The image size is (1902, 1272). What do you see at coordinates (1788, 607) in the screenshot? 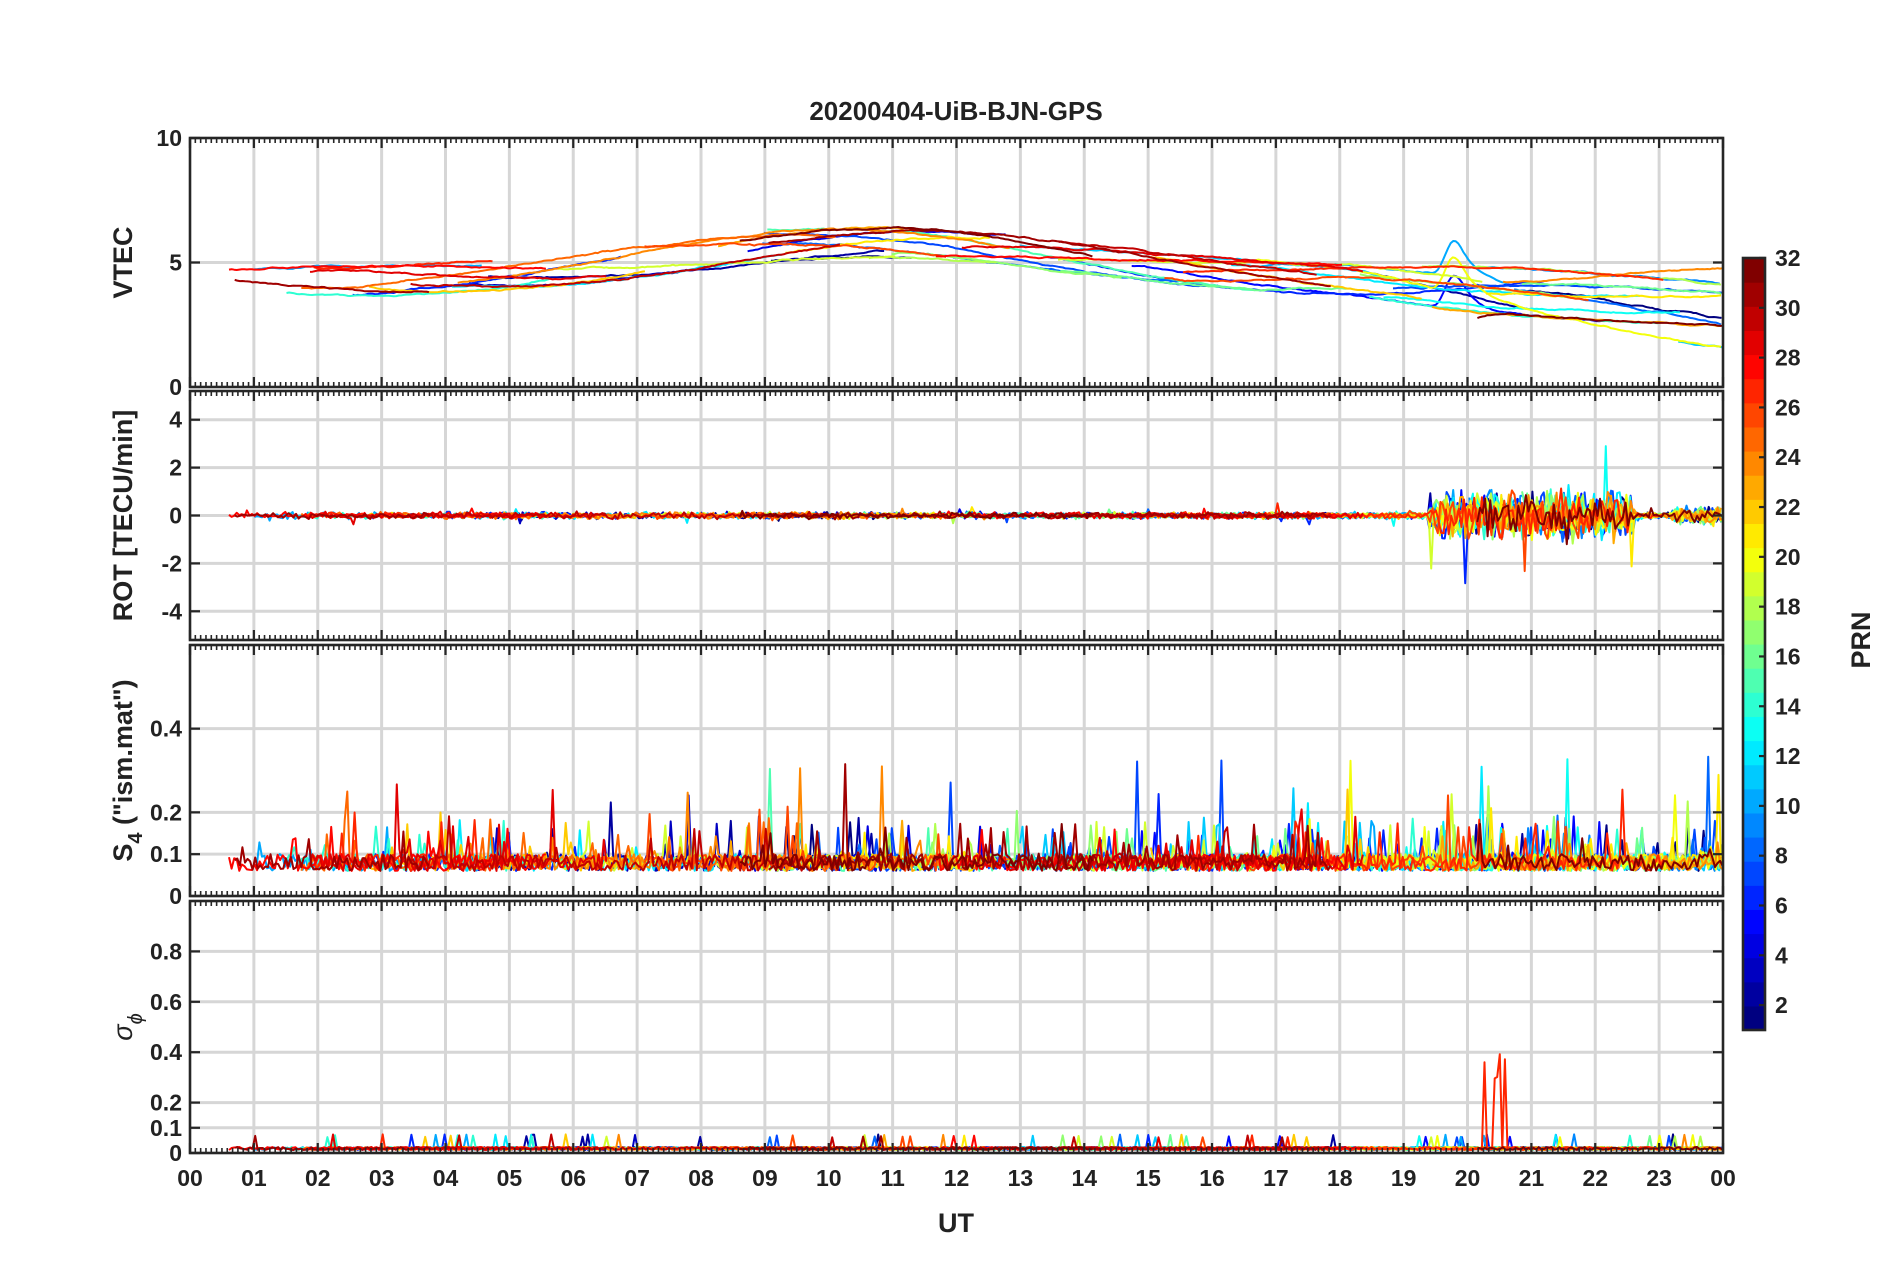
I see `colorbar-tick-label: 18` at bounding box center [1788, 607].